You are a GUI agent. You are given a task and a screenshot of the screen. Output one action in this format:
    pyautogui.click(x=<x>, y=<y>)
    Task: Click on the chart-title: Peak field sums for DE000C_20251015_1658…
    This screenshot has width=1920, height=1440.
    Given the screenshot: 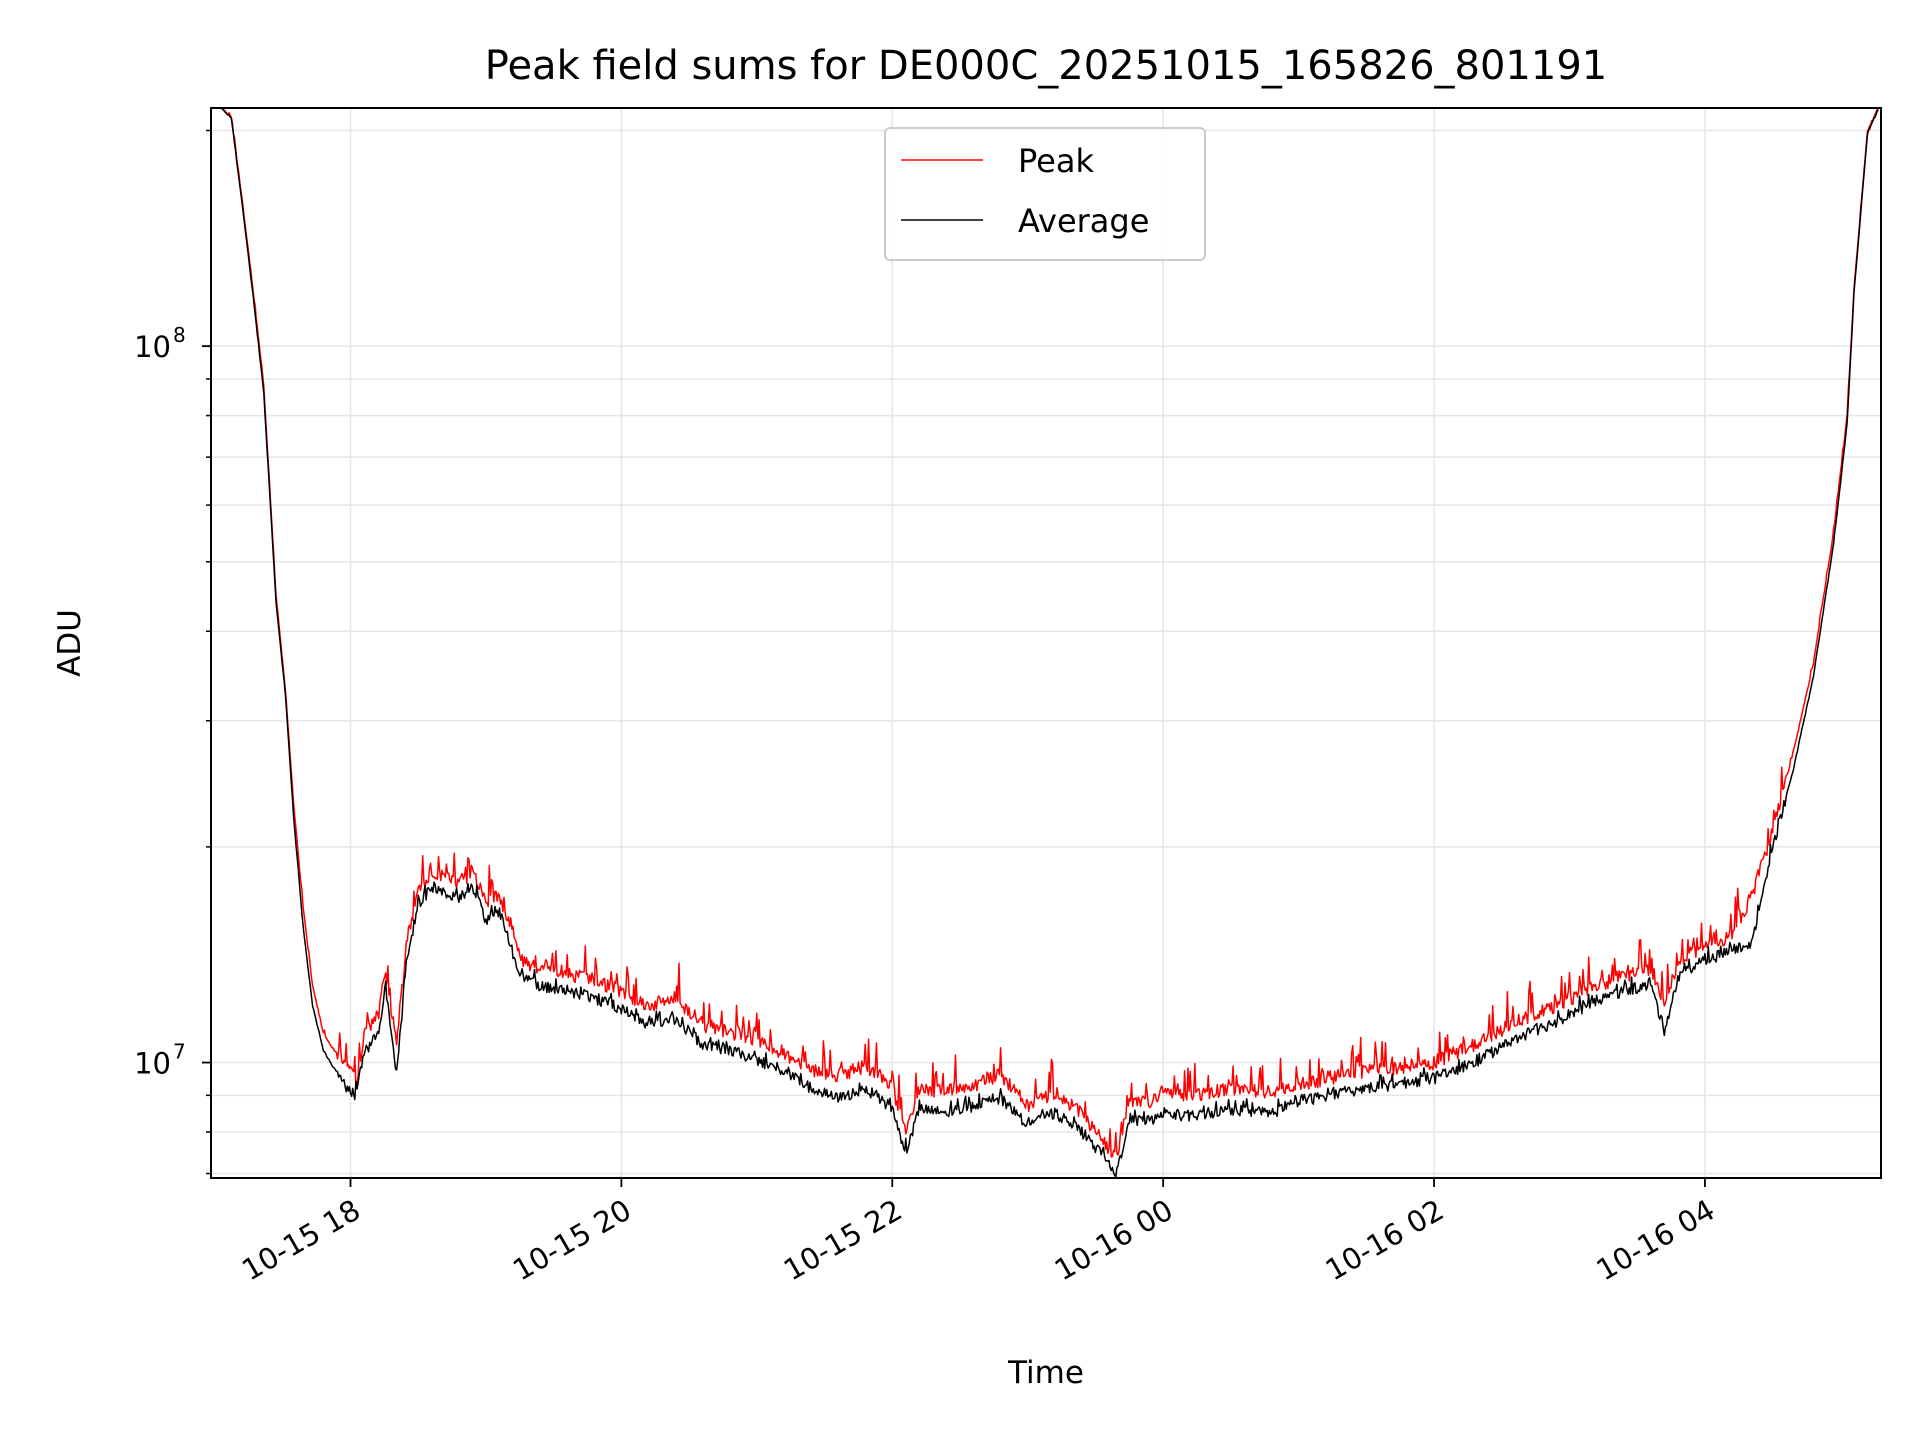 What is the action you would take?
    pyautogui.click(x=1046, y=66)
    